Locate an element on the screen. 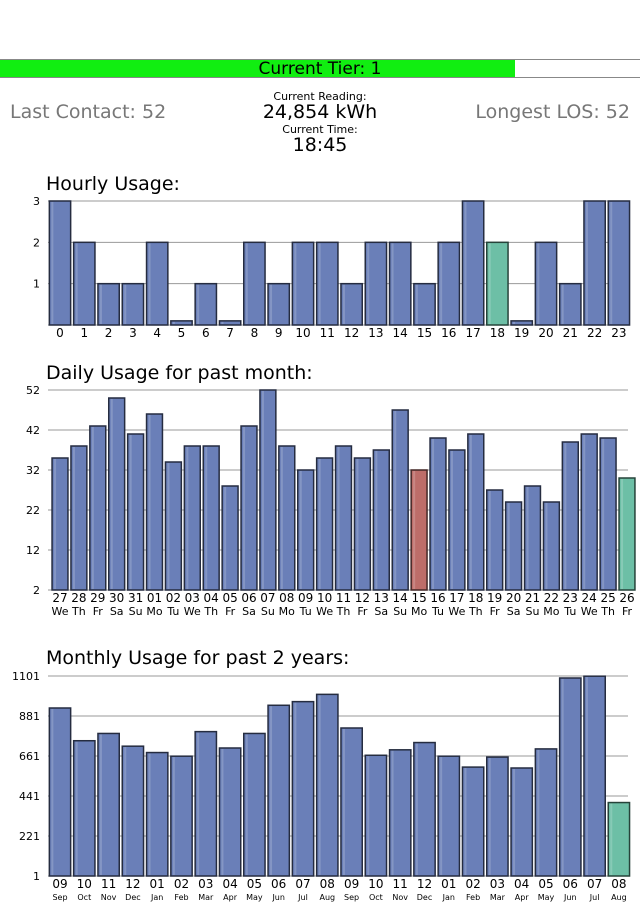 The width and height of the screenshot is (640, 920). x-tick-label: 03 is located at coordinates (497, 884).